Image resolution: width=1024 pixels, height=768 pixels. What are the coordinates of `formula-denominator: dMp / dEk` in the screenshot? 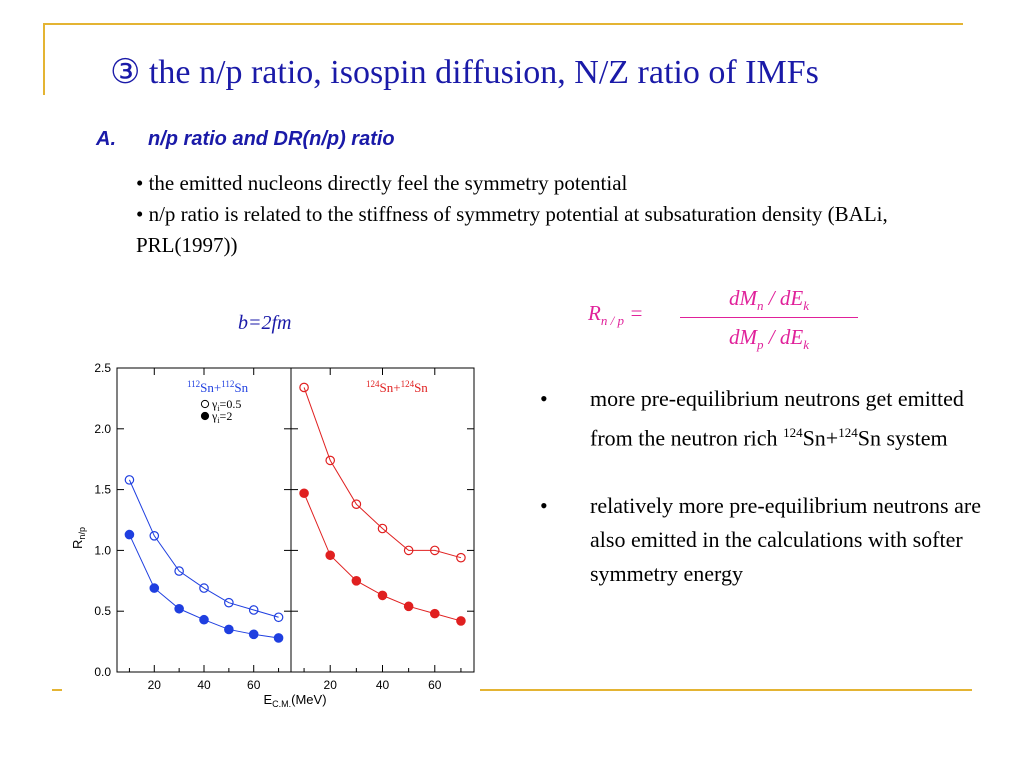 It's located at (769, 339).